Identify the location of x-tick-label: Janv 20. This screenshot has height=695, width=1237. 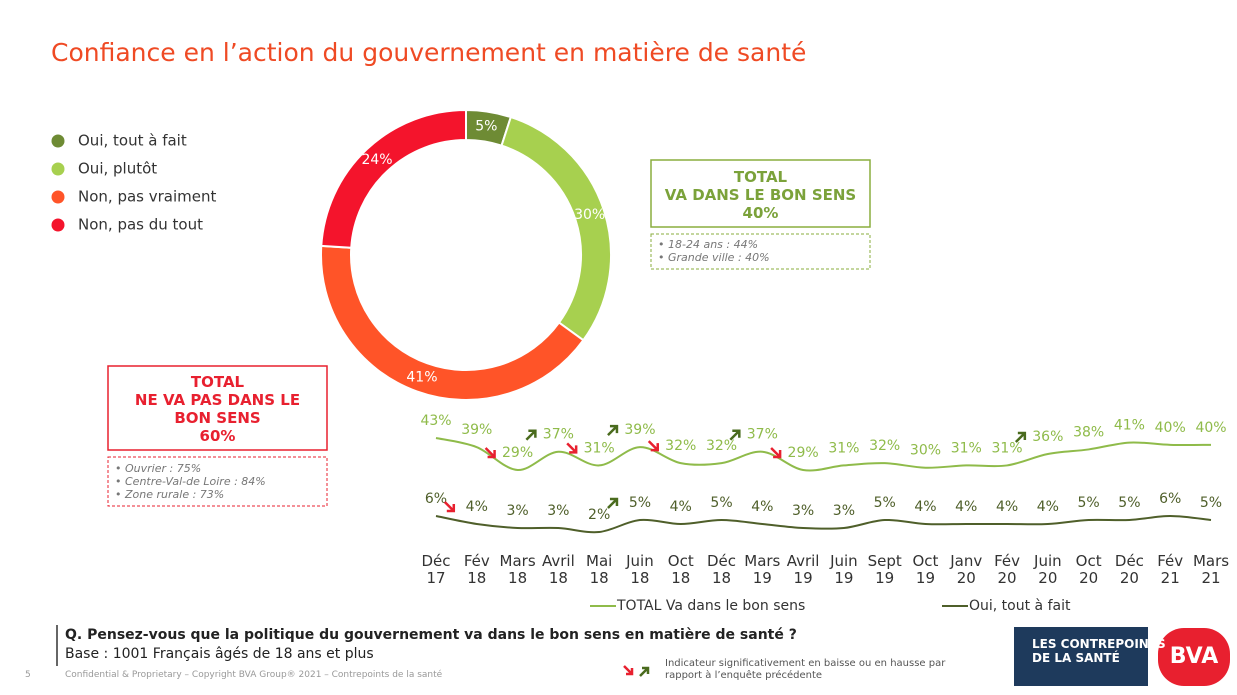
(966, 569).